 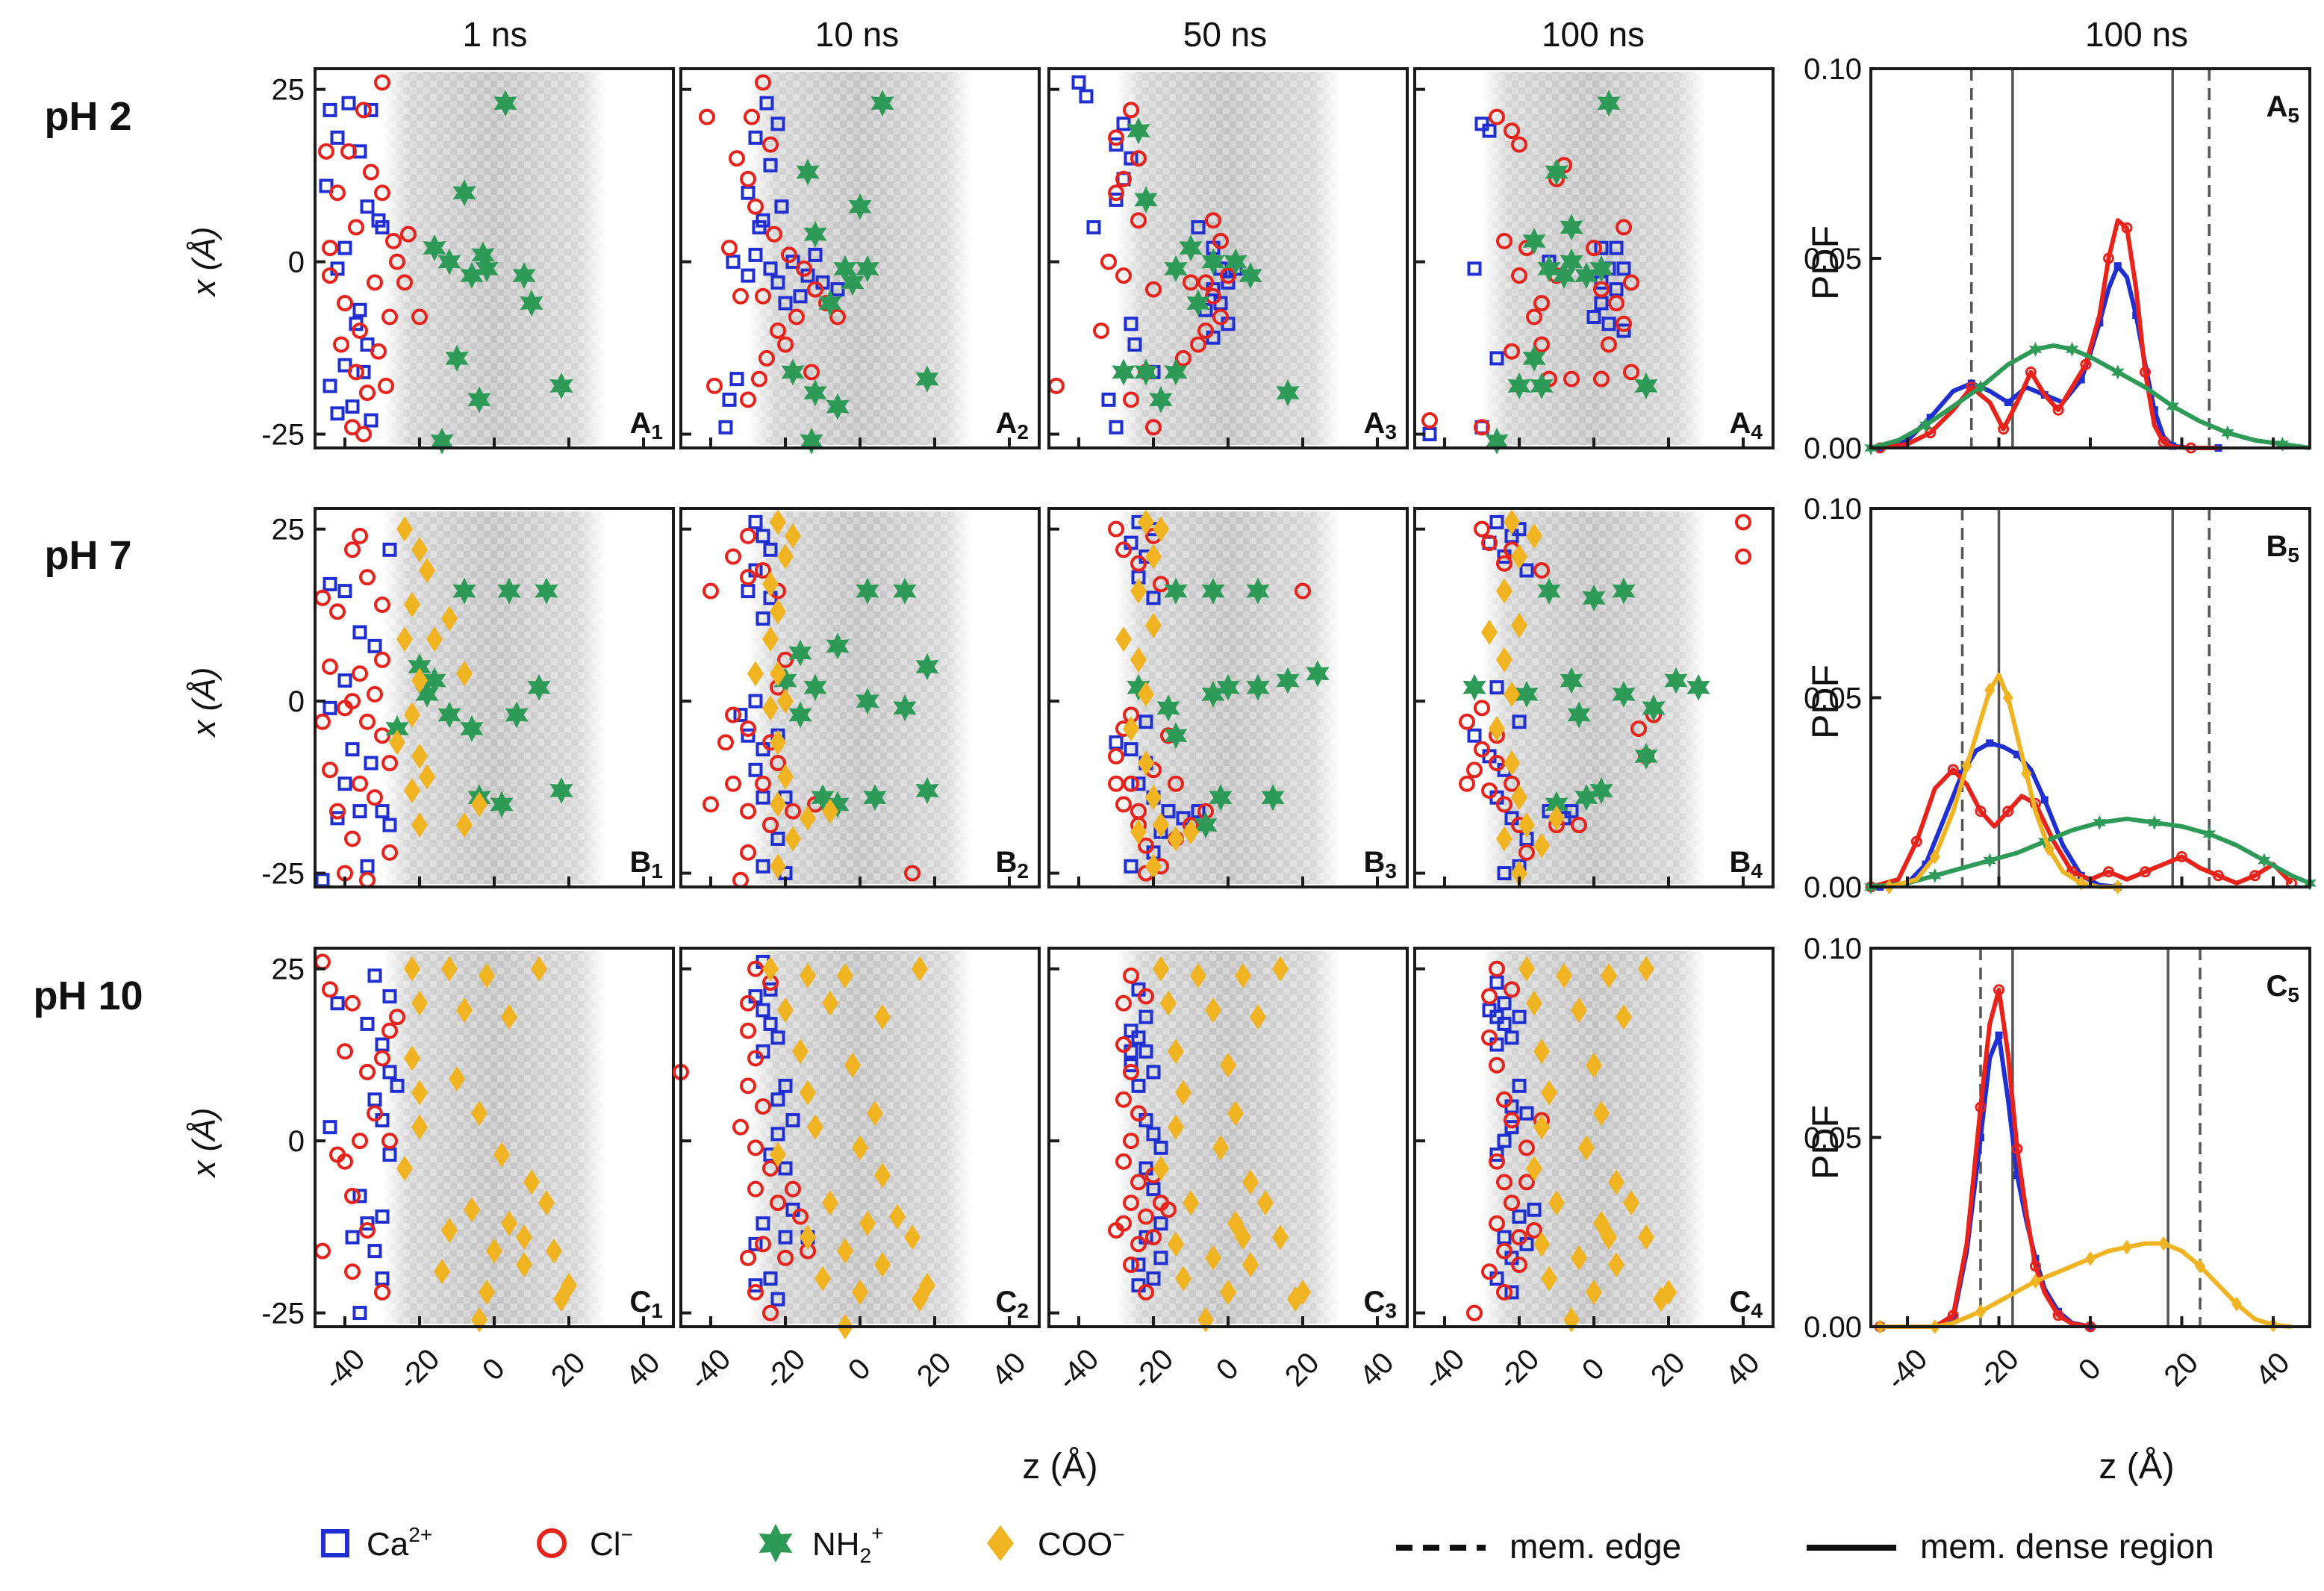 I want to click on panel-subscript: 3, so click(x=1391, y=431).